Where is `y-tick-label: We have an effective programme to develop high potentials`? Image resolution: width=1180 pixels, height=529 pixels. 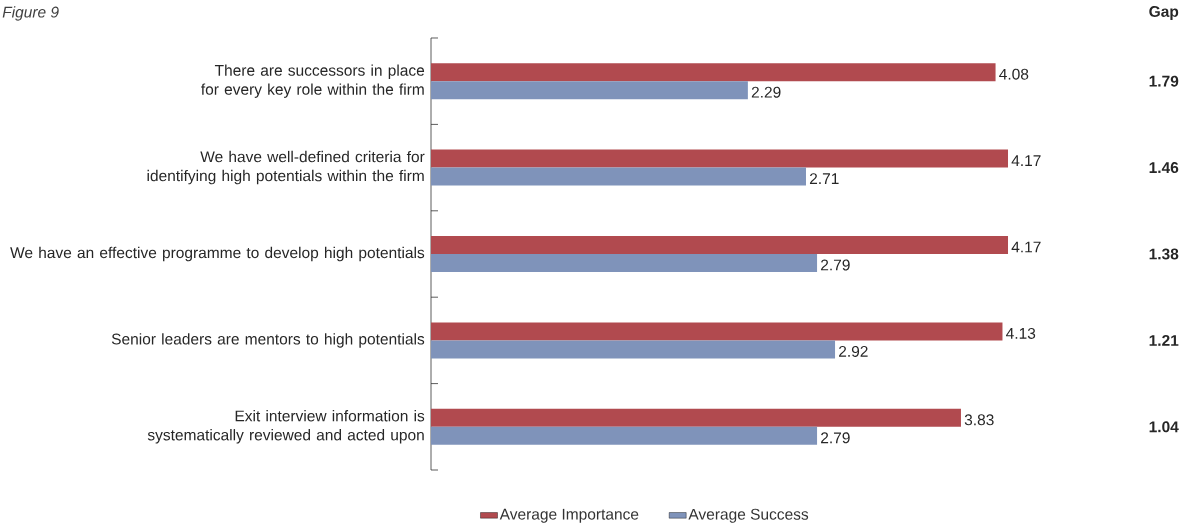 y-tick-label: We have an effective programme to develop high potentials is located at coordinates (217, 254).